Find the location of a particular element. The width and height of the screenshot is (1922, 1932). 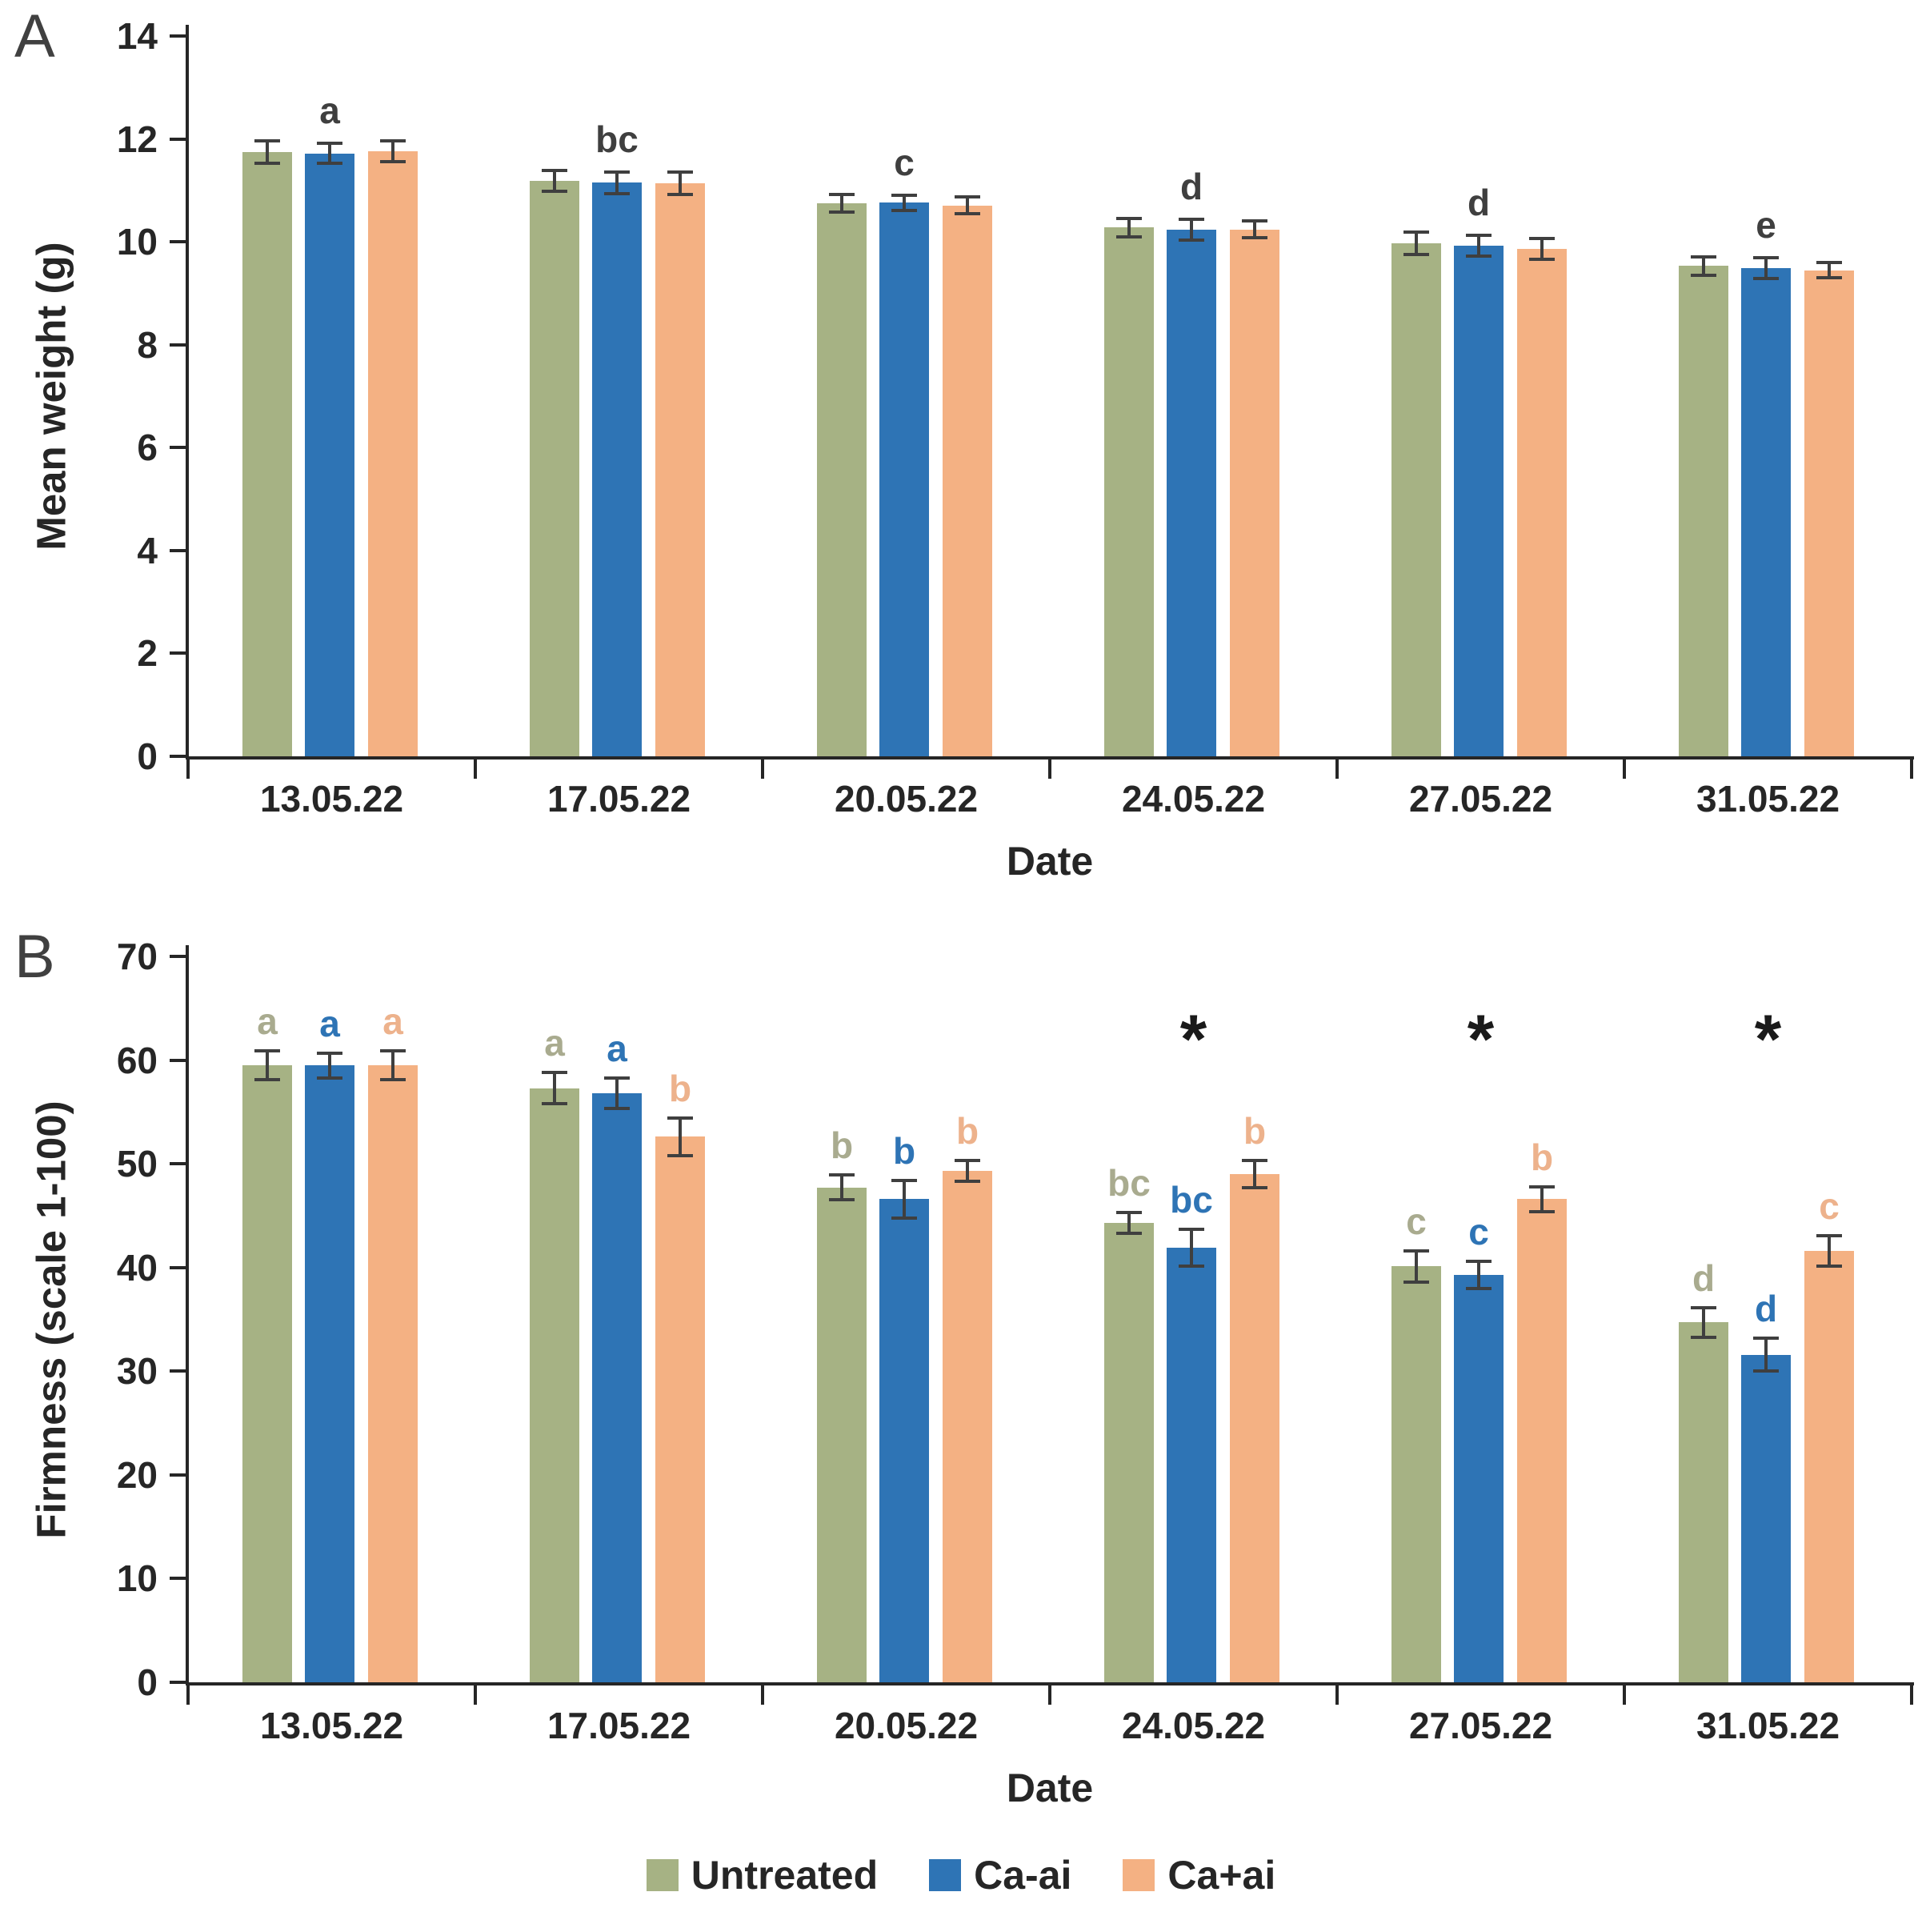

bar-Untreated-13.05.22 is located at coordinates (267, 453).